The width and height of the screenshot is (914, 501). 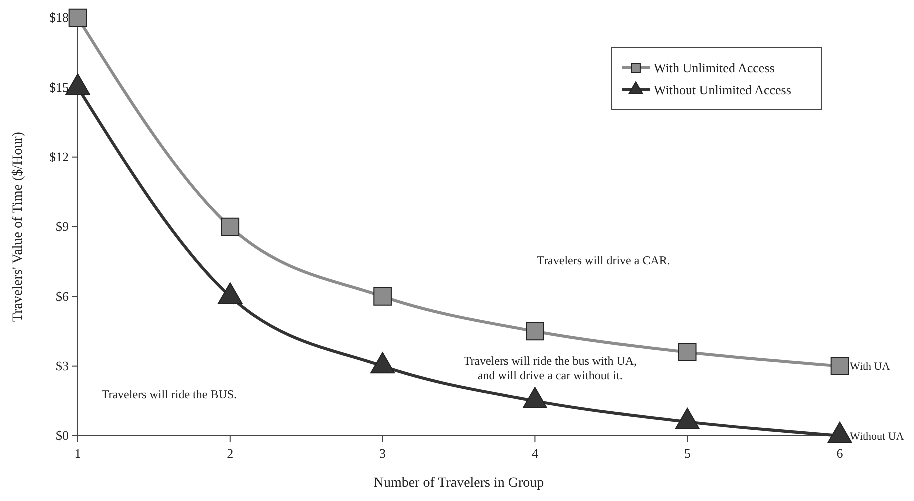 What do you see at coordinates (18, 227) in the screenshot?
I see `y-axis-title: Travelers' Value of Time ($/Hour)` at bounding box center [18, 227].